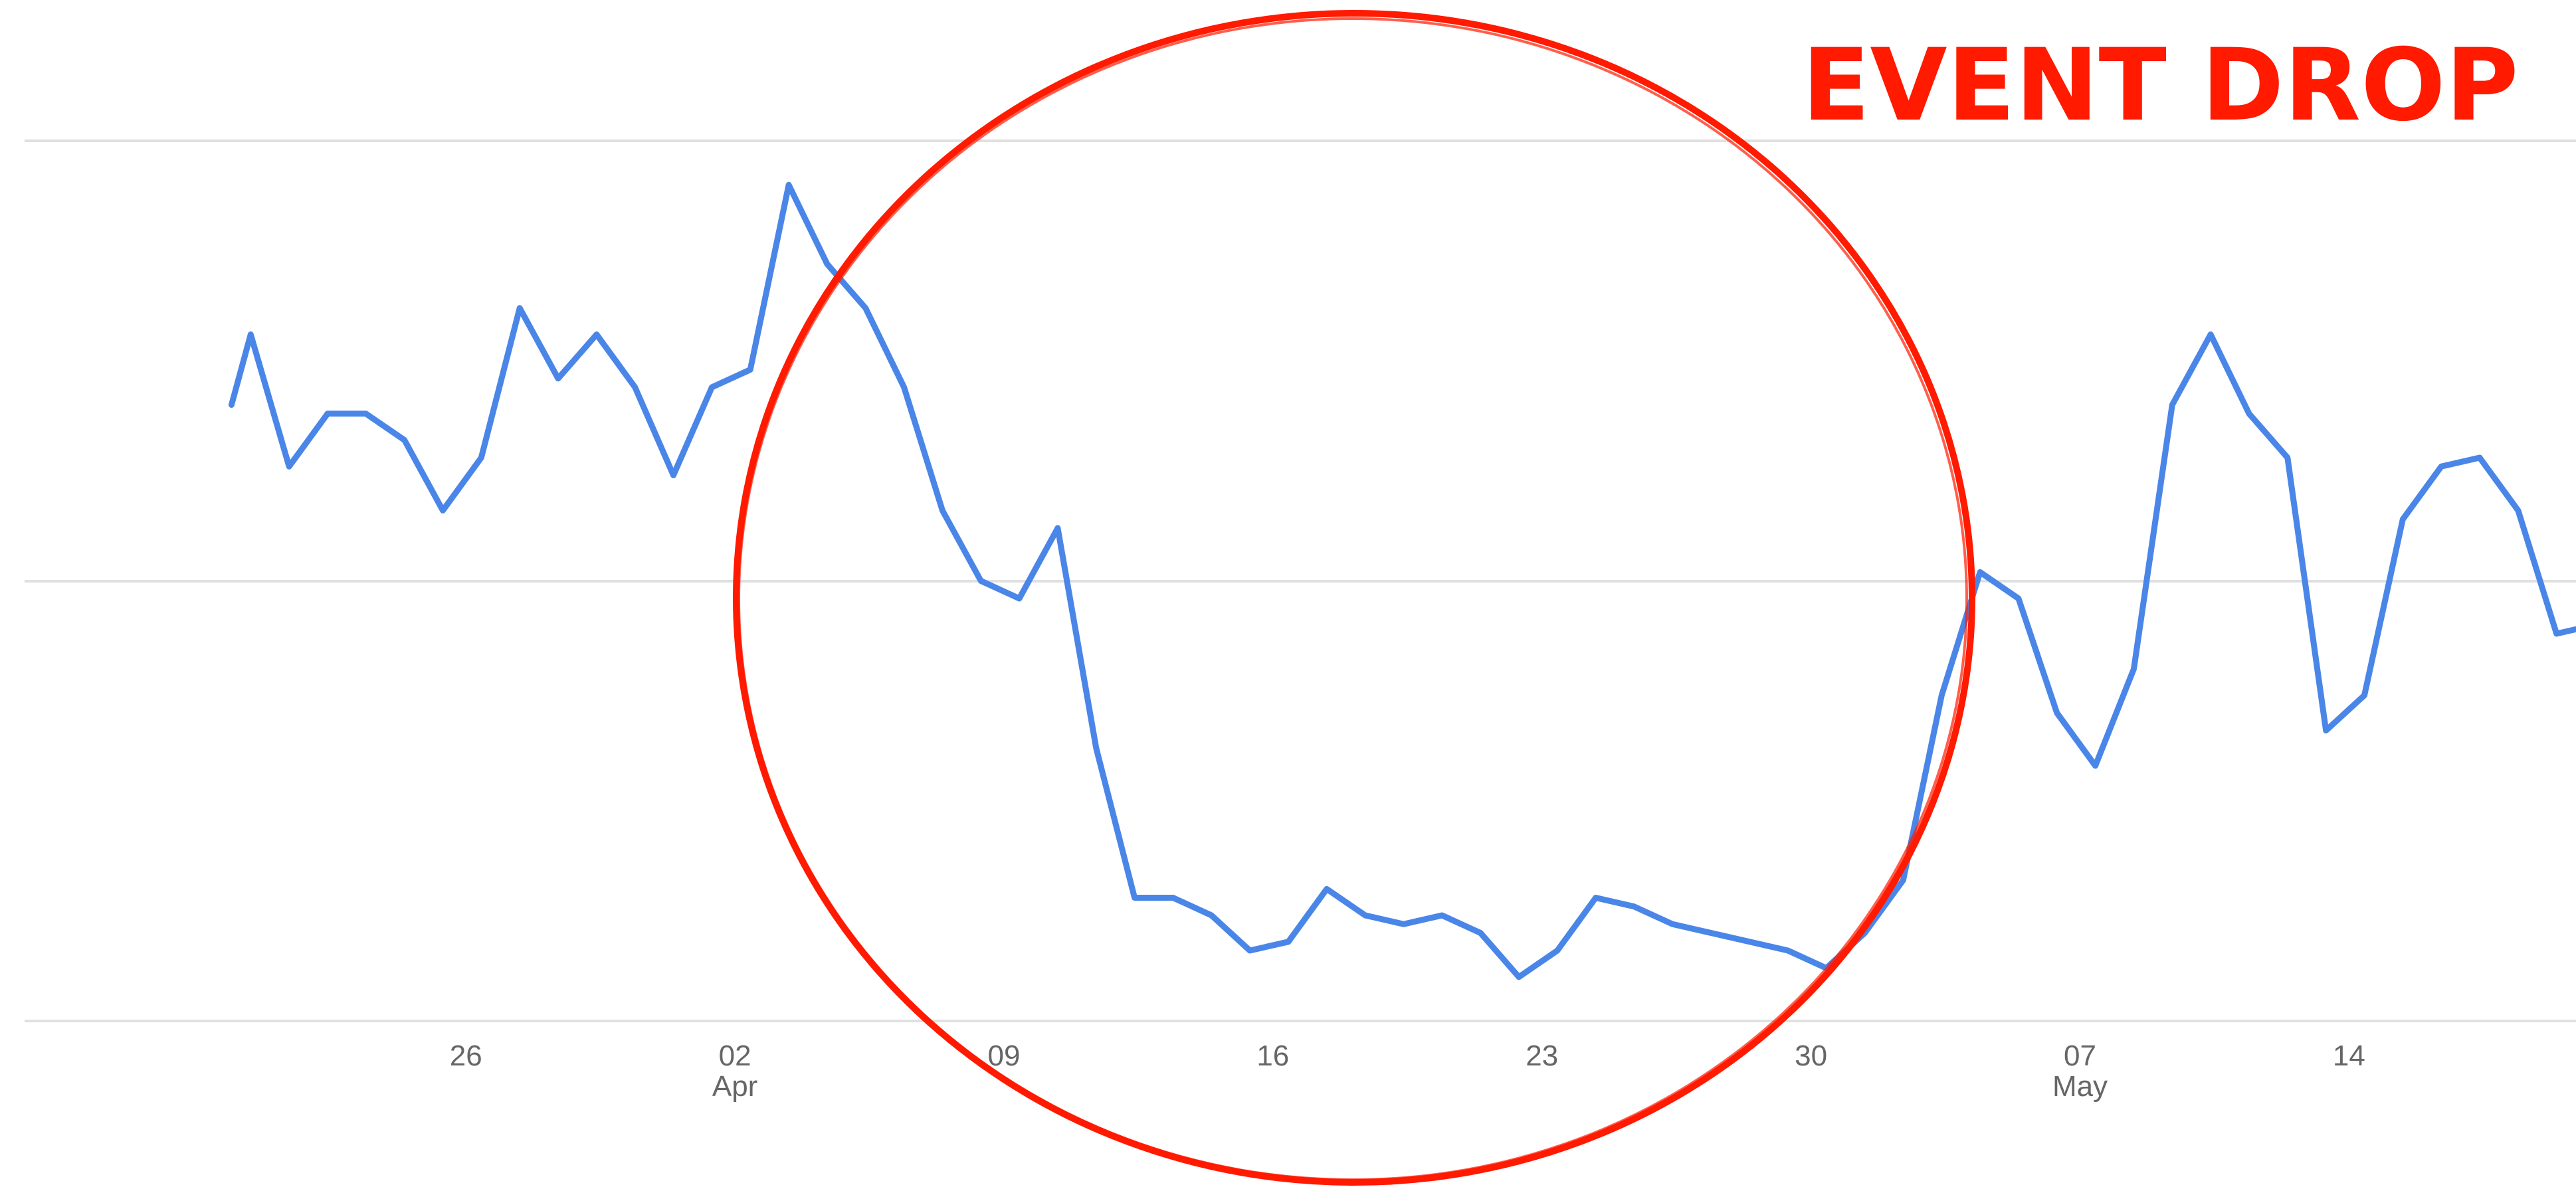  What do you see at coordinates (1811, 1056) in the screenshot?
I see `x-tick-label: 30` at bounding box center [1811, 1056].